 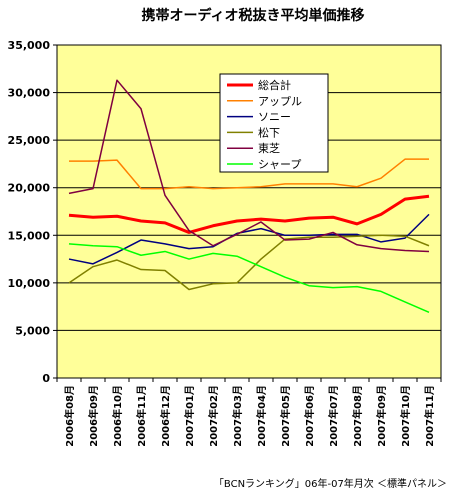 I want to click on y-tick-label: 25,000, so click(x=29, y=140).